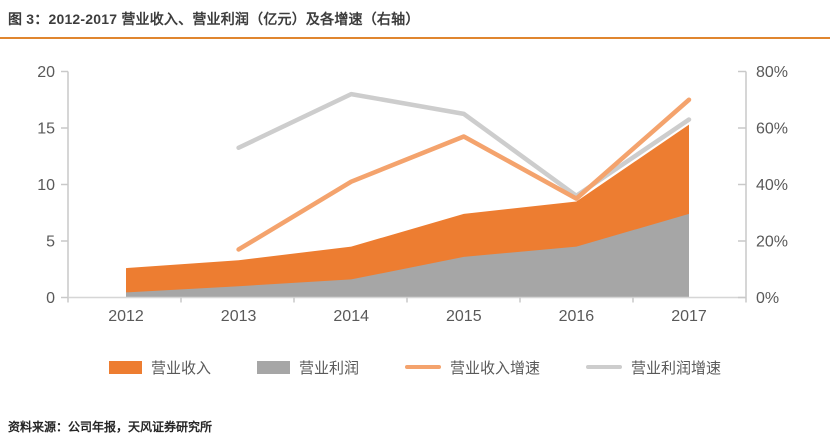 Image resolution: width=830 pixels, height=442 pixels. Describe the element at coordinates (772, 129) in the screenshot. I see `right-tick-label: 60%` at that location.